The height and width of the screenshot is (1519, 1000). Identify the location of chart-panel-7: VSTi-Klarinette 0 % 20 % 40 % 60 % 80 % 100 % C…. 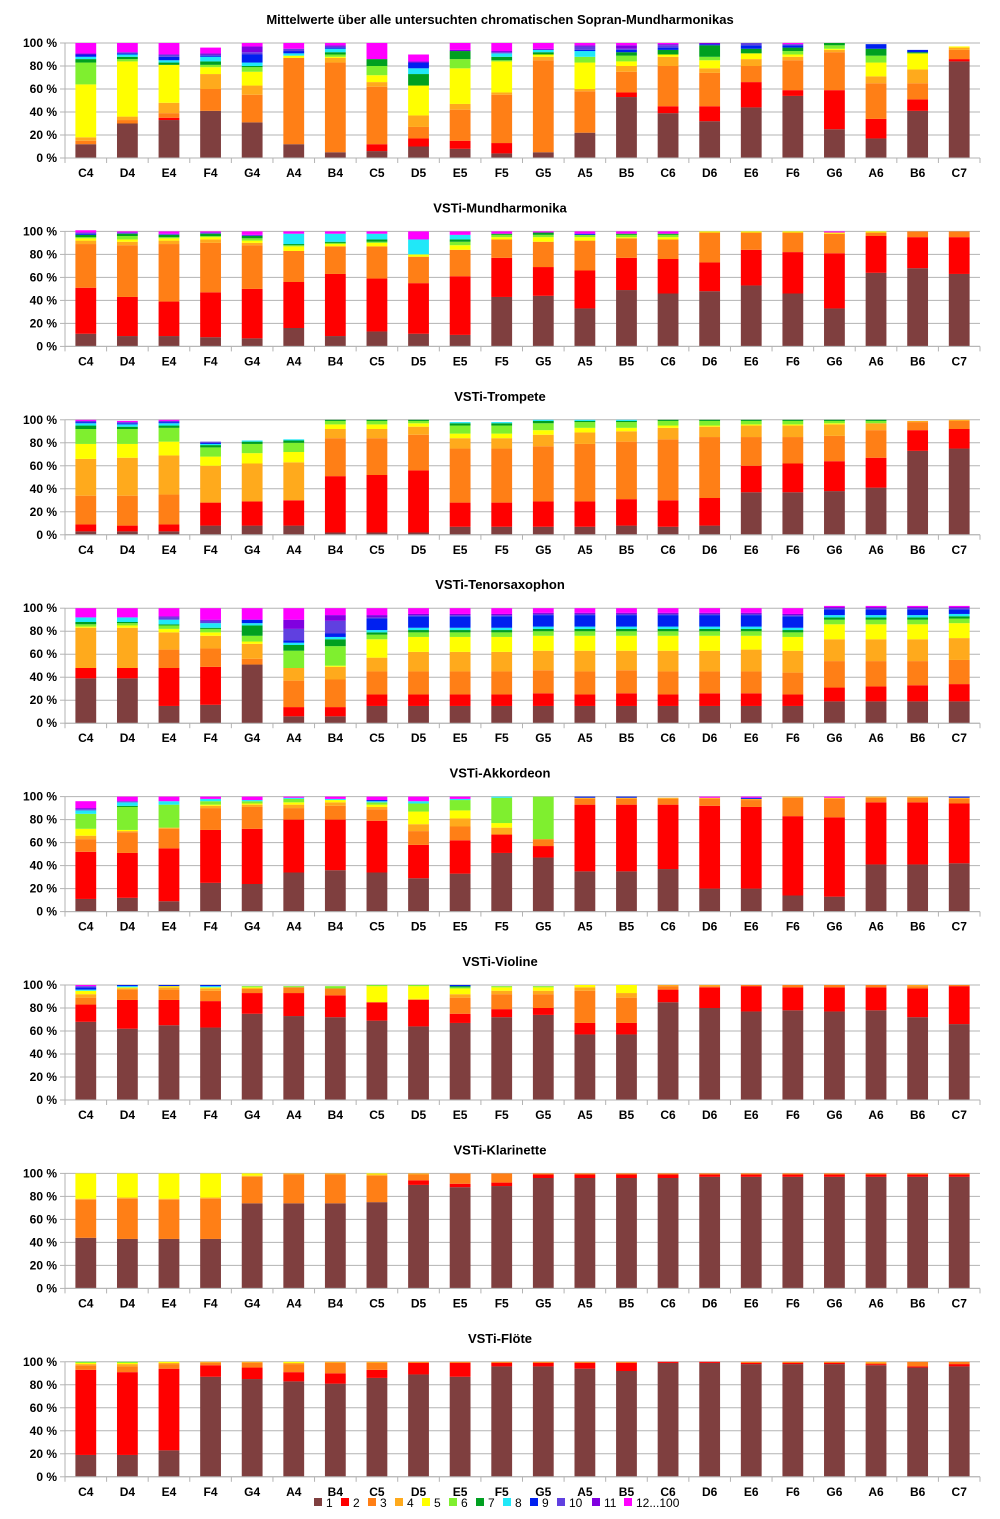
(502, 1226).